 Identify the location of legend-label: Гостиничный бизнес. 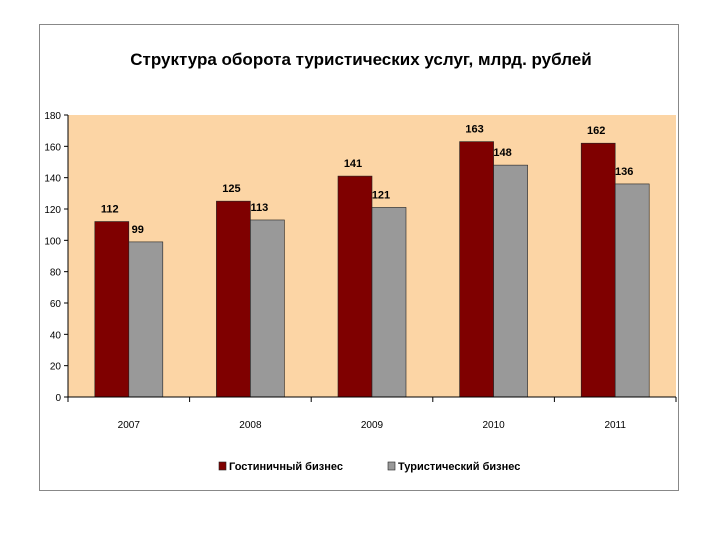
(286, 467).